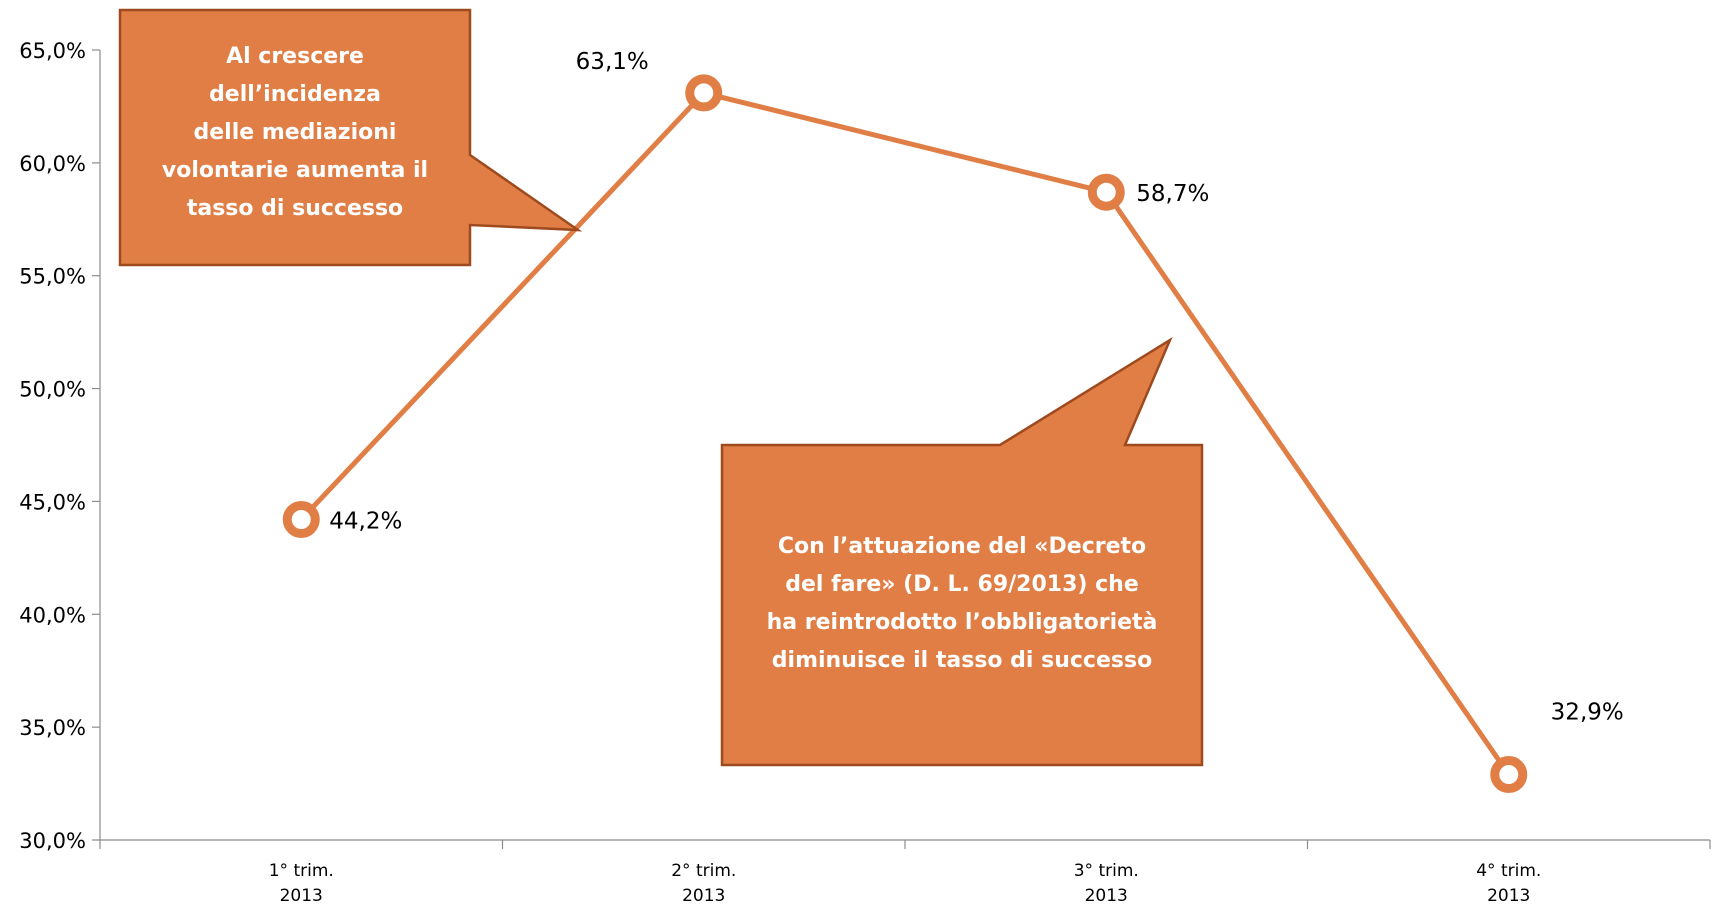 The image size is (1725, 909). I want to click on y-tick-label: 40,0%, so click(52, 615).